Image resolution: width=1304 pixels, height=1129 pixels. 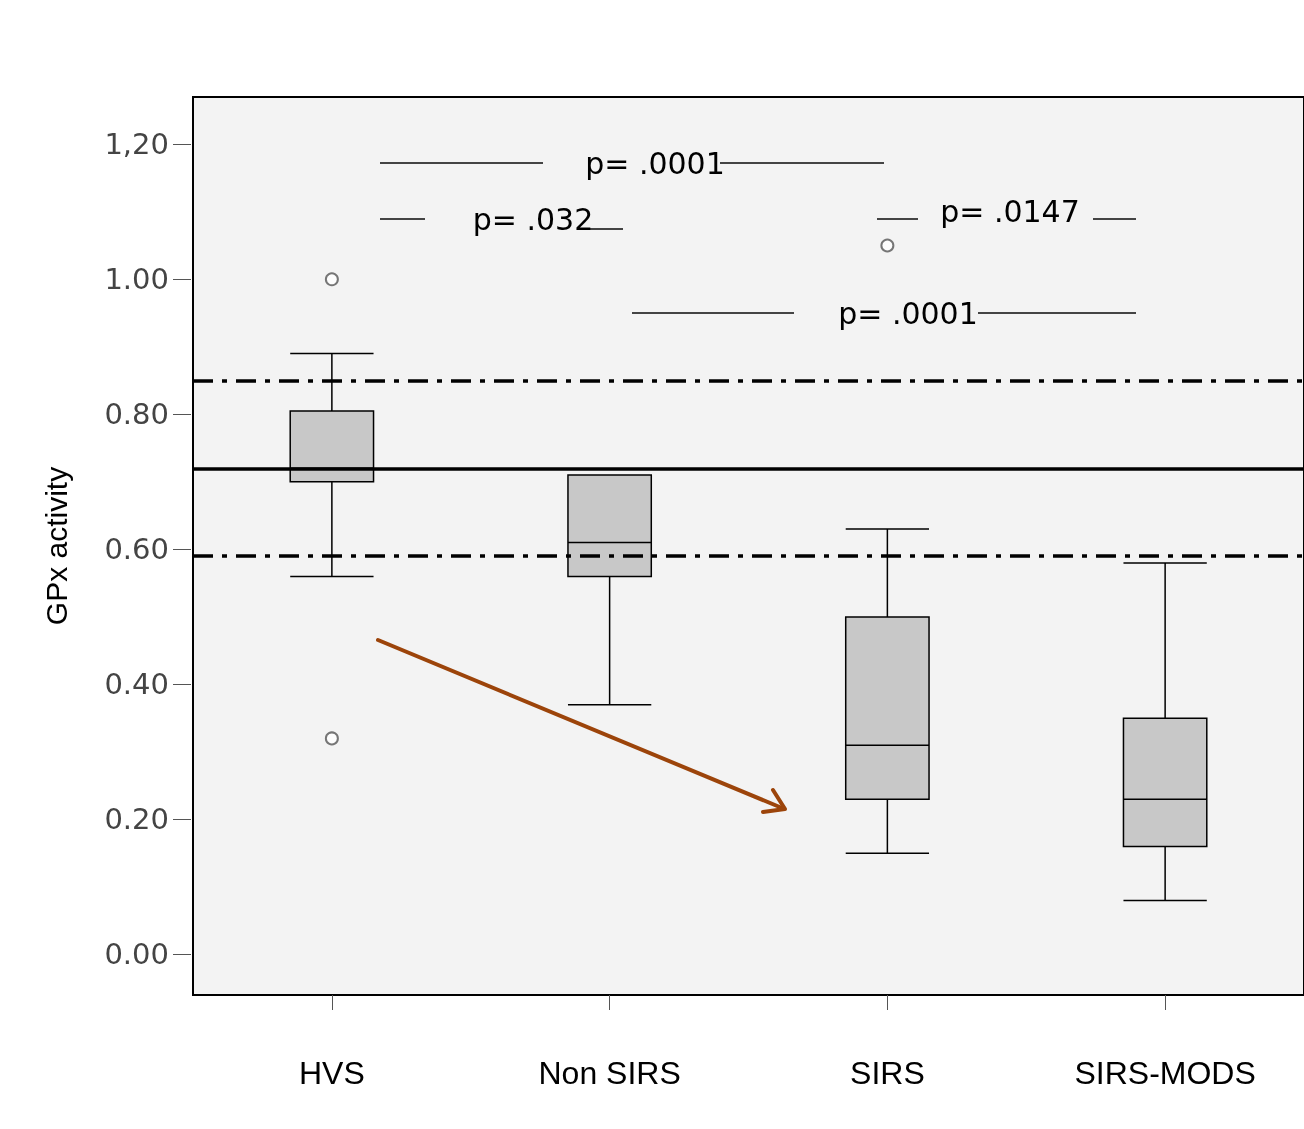 I want to click on y-tick-label: 0.80, so click(x=136, y=414).